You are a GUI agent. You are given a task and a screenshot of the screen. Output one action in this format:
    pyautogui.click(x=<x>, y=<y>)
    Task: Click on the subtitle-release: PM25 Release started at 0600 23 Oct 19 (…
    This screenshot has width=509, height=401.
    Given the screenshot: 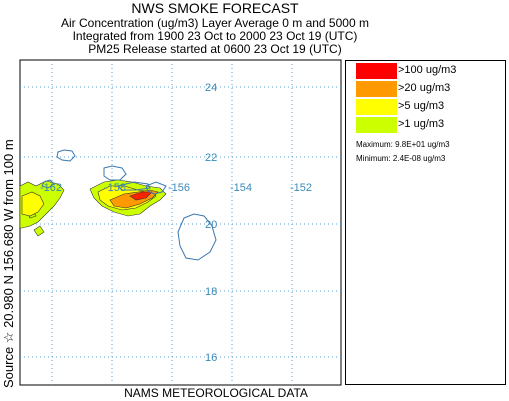 What is the action you would take?
    pyautogui.click(x=215, y=49)
    